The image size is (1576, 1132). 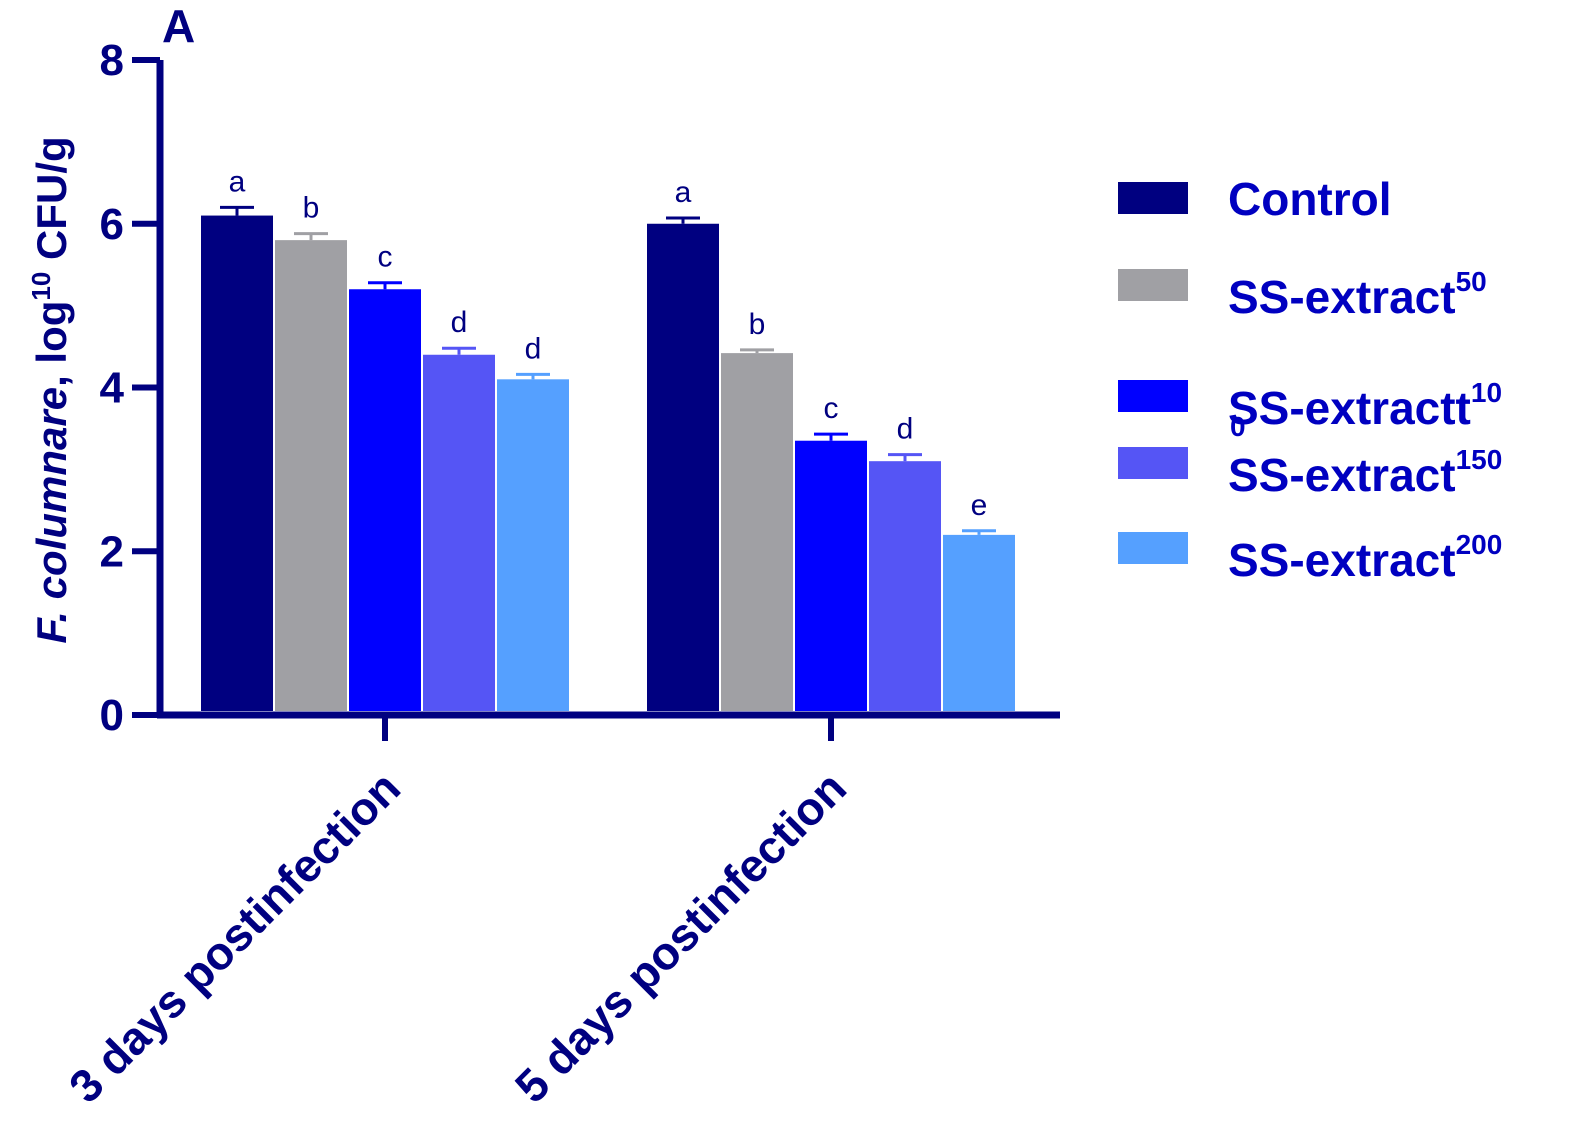 I want to click on legend-label-name: Control, so click(x=1310, y=199).